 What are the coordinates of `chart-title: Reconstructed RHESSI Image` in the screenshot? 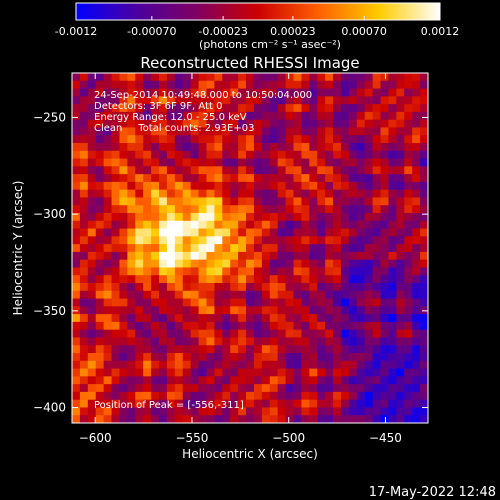 It's located at (249, 63).